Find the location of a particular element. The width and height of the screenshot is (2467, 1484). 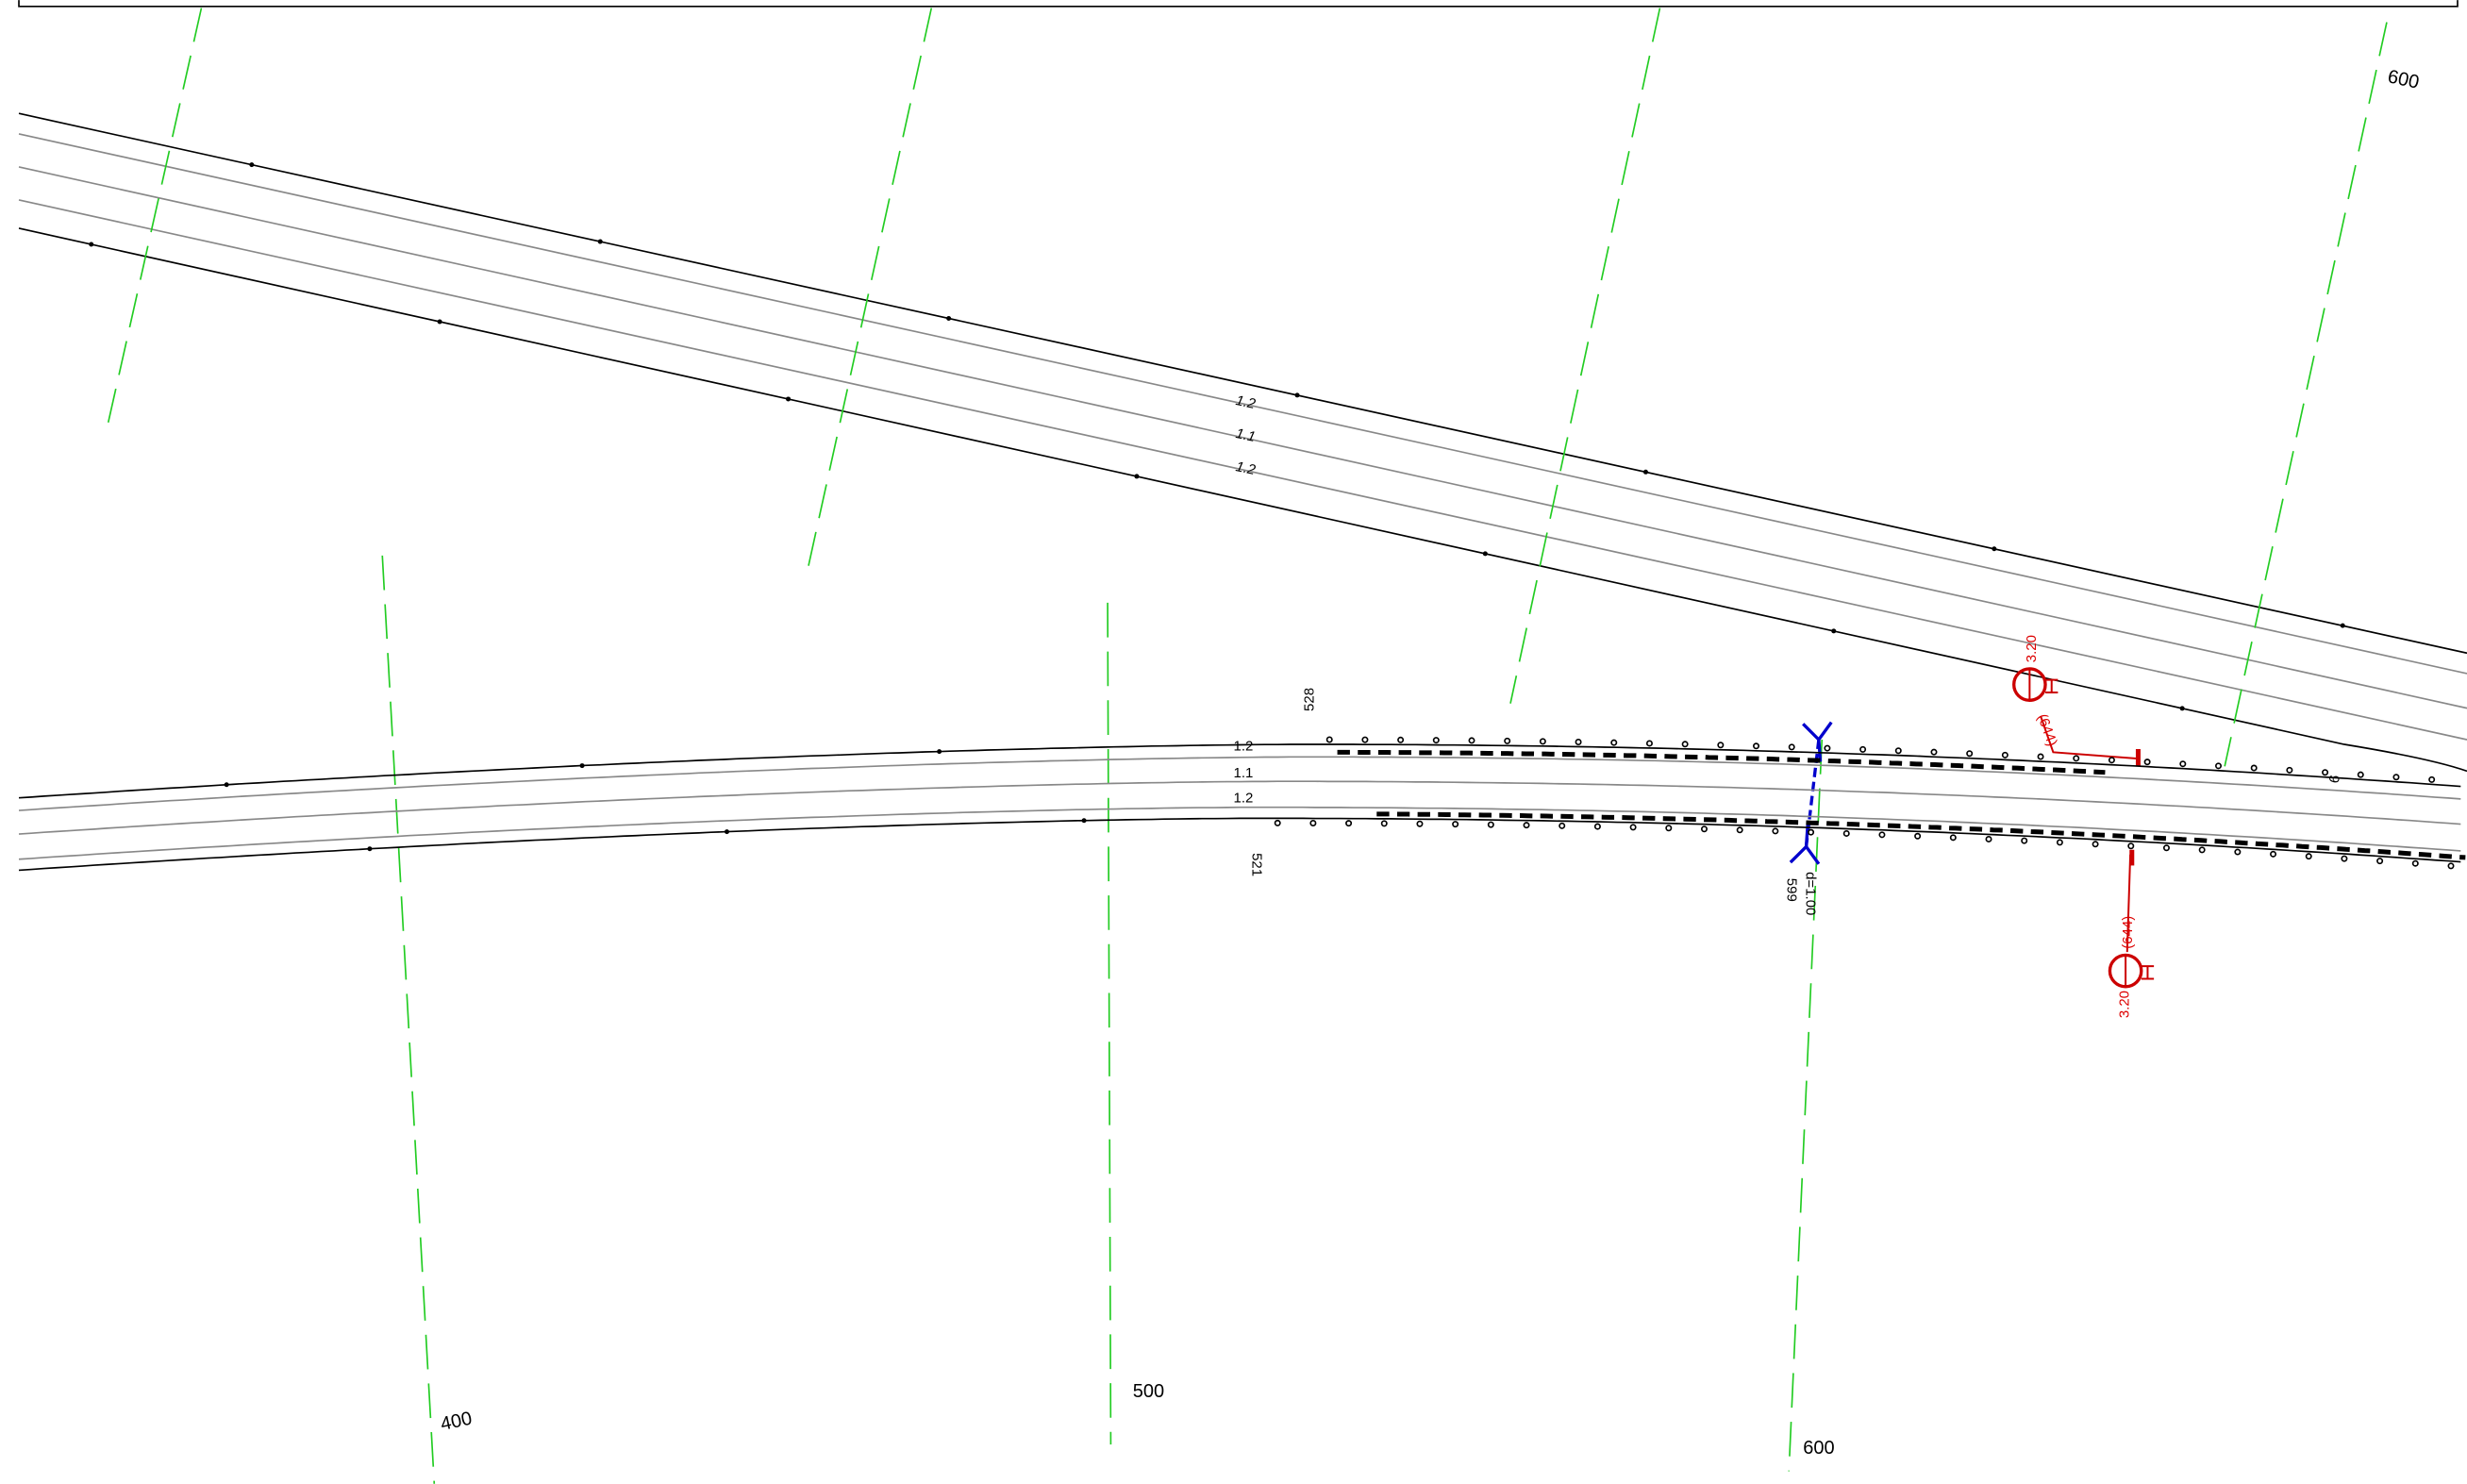

point-label: 528 is located at coordinates (1310, 699).